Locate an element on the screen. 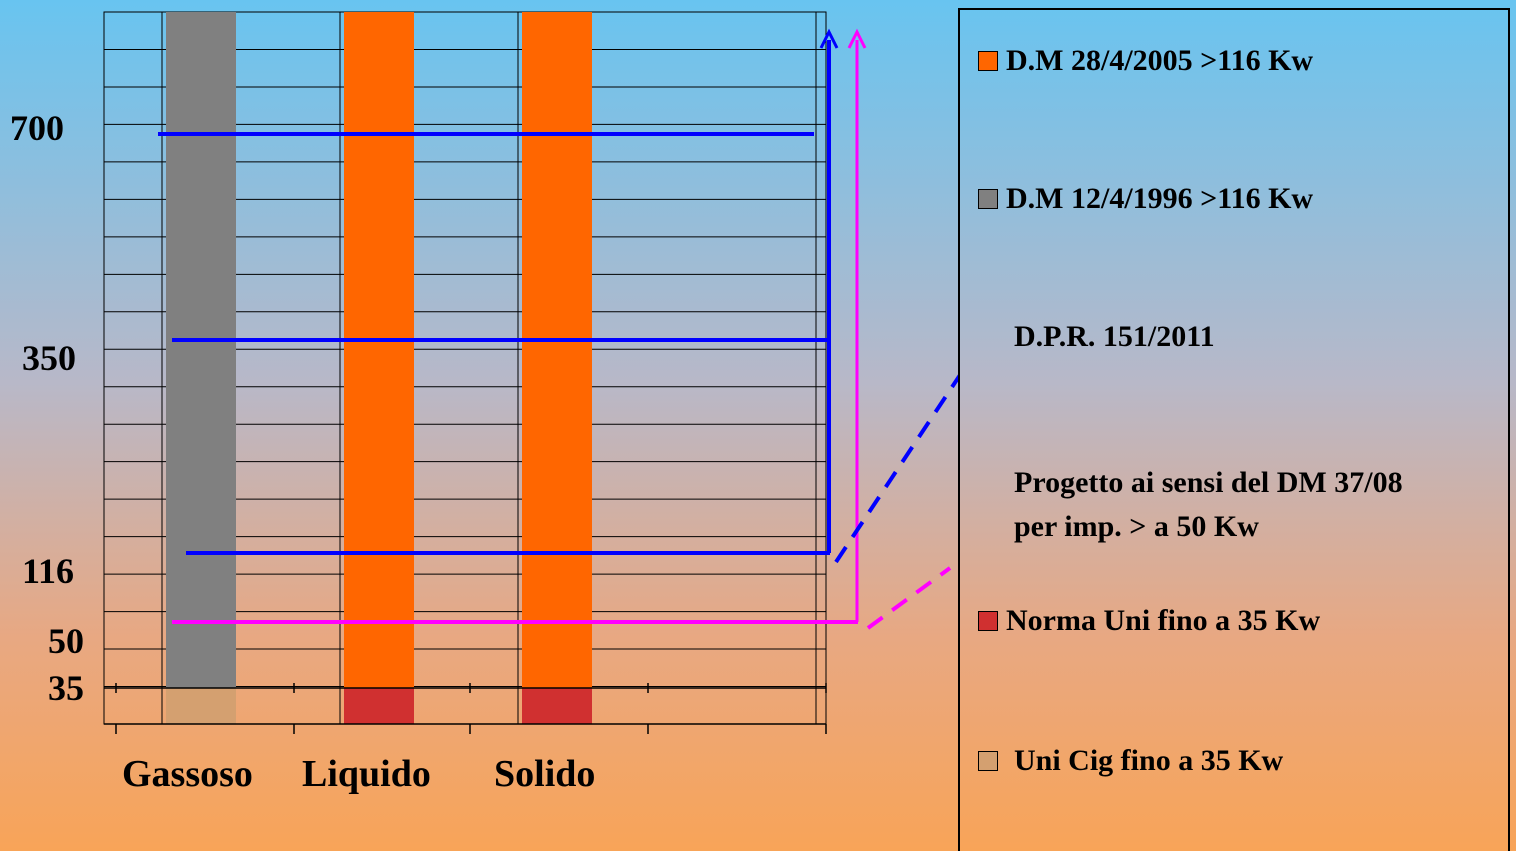 The width and height of the screenshot is (1516, 851). legend-label: D.P.R. 151/2011 is located at coordinates (1114, 336).